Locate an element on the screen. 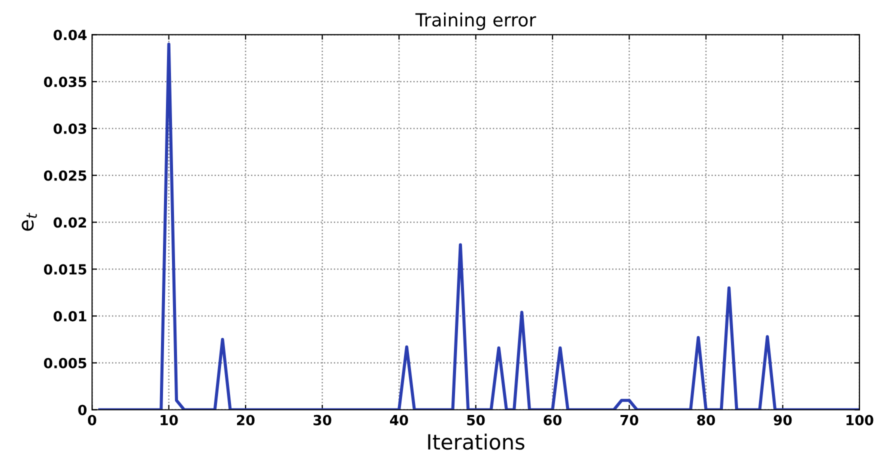  y-tick-label: 0 is located at coordinates (82, 410).